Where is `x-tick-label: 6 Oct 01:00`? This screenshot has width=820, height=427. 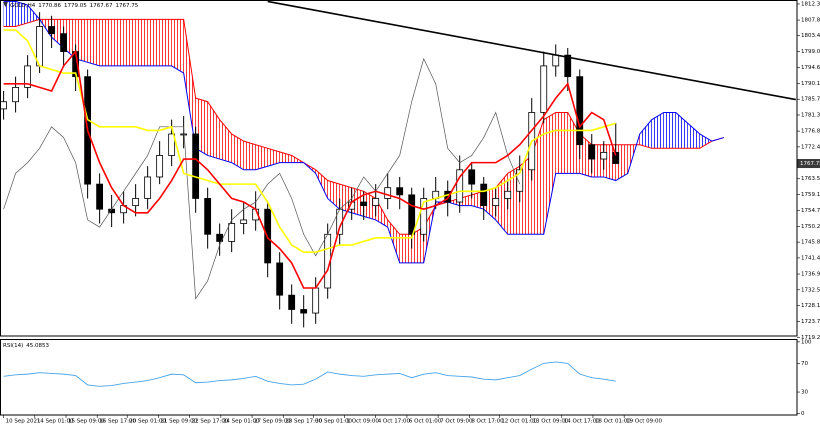 x-tick-label: 6 Oct 01:00 is located at coordinates (425, 422).